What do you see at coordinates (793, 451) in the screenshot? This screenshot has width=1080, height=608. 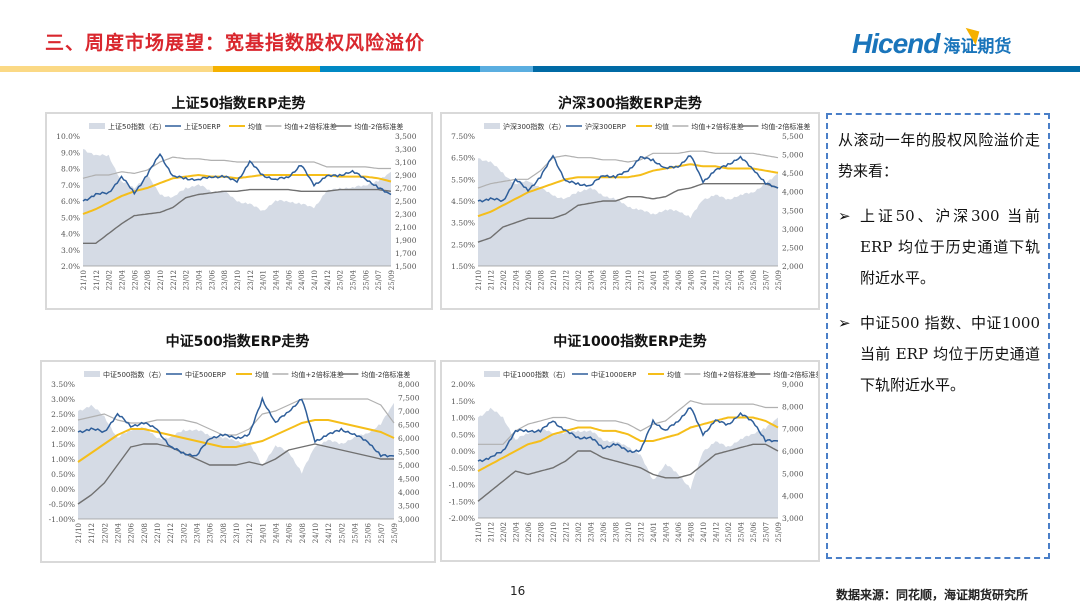 I see `y2-tick-label: 6,000` at bounding box center [793, 451].